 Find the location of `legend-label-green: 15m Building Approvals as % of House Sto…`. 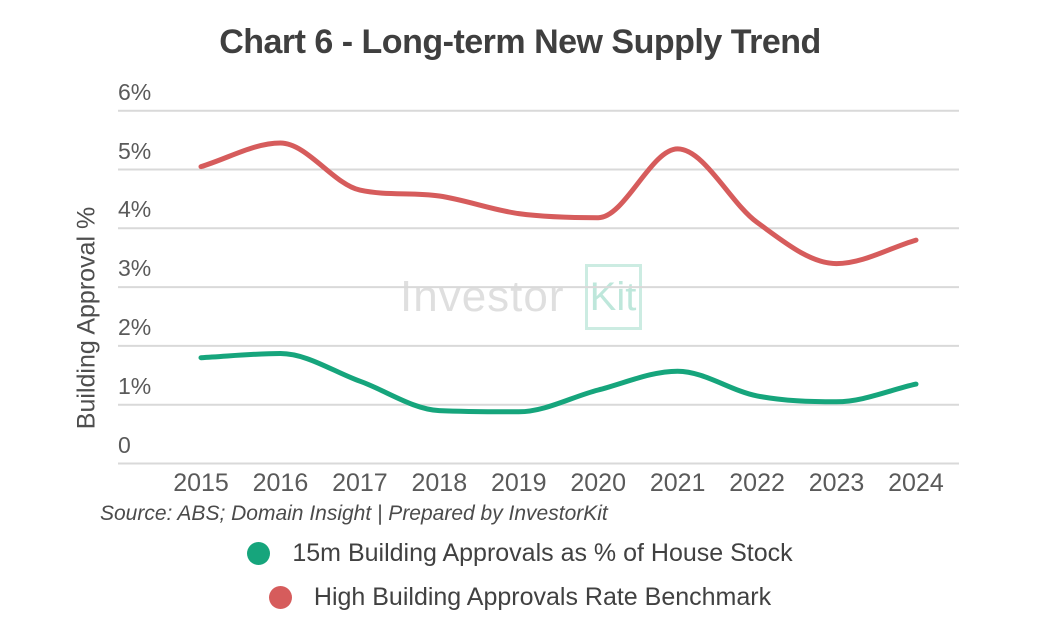

legend-label-green: 15m Building Approvals as % of House Sto… is located at coordinates (542, 553).